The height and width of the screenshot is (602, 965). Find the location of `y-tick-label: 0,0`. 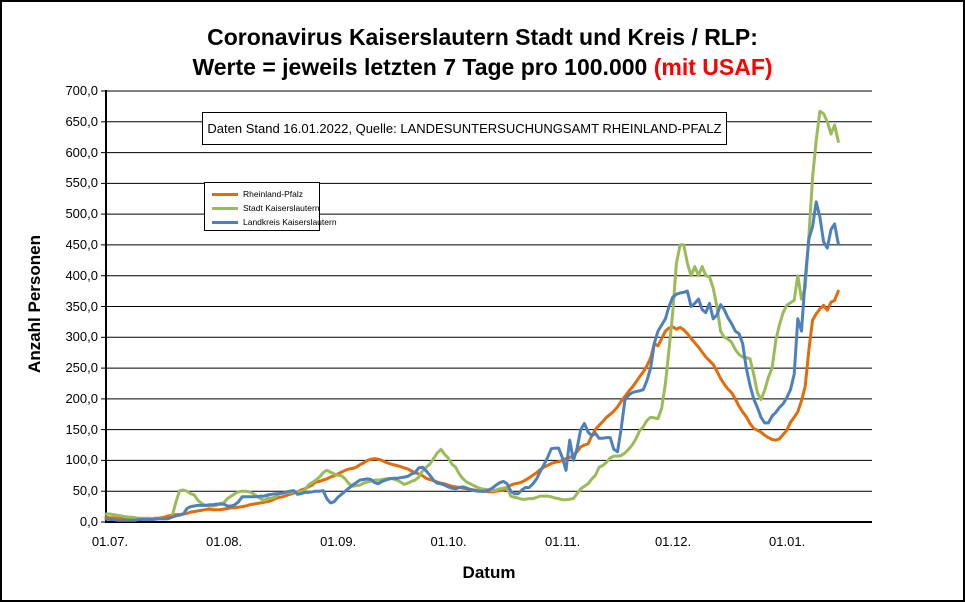

y-tick-label: 0,0 is located at coordinates (88, 521).